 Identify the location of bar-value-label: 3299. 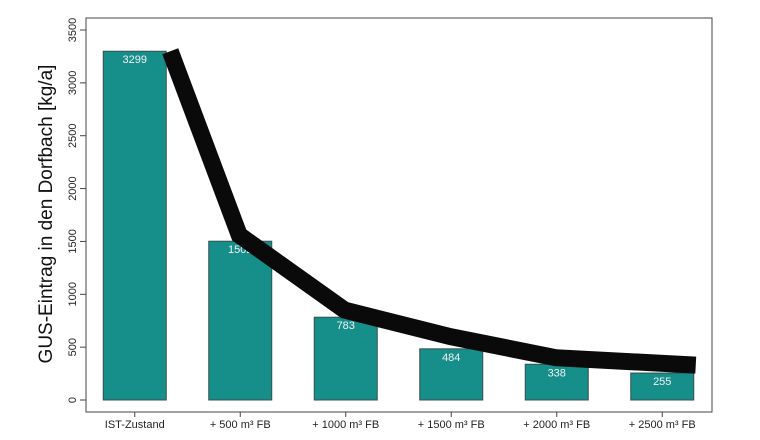
(135, 60).